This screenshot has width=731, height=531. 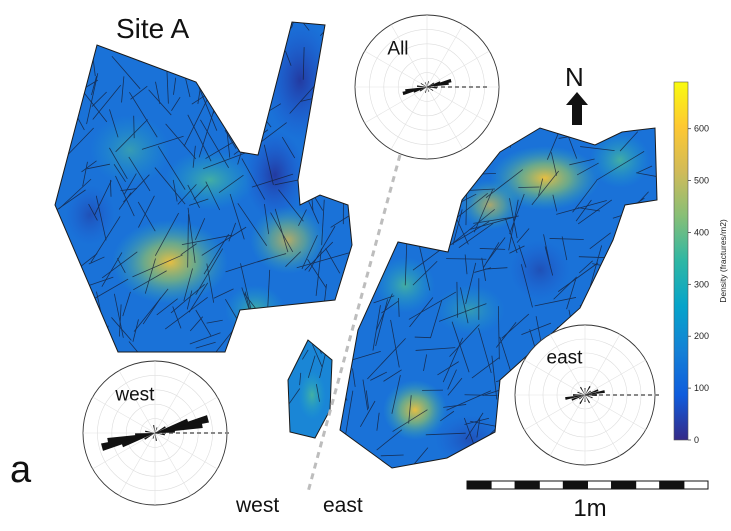 I want to click on colorbar-tick-label: 300, so click(x=701, y=284).